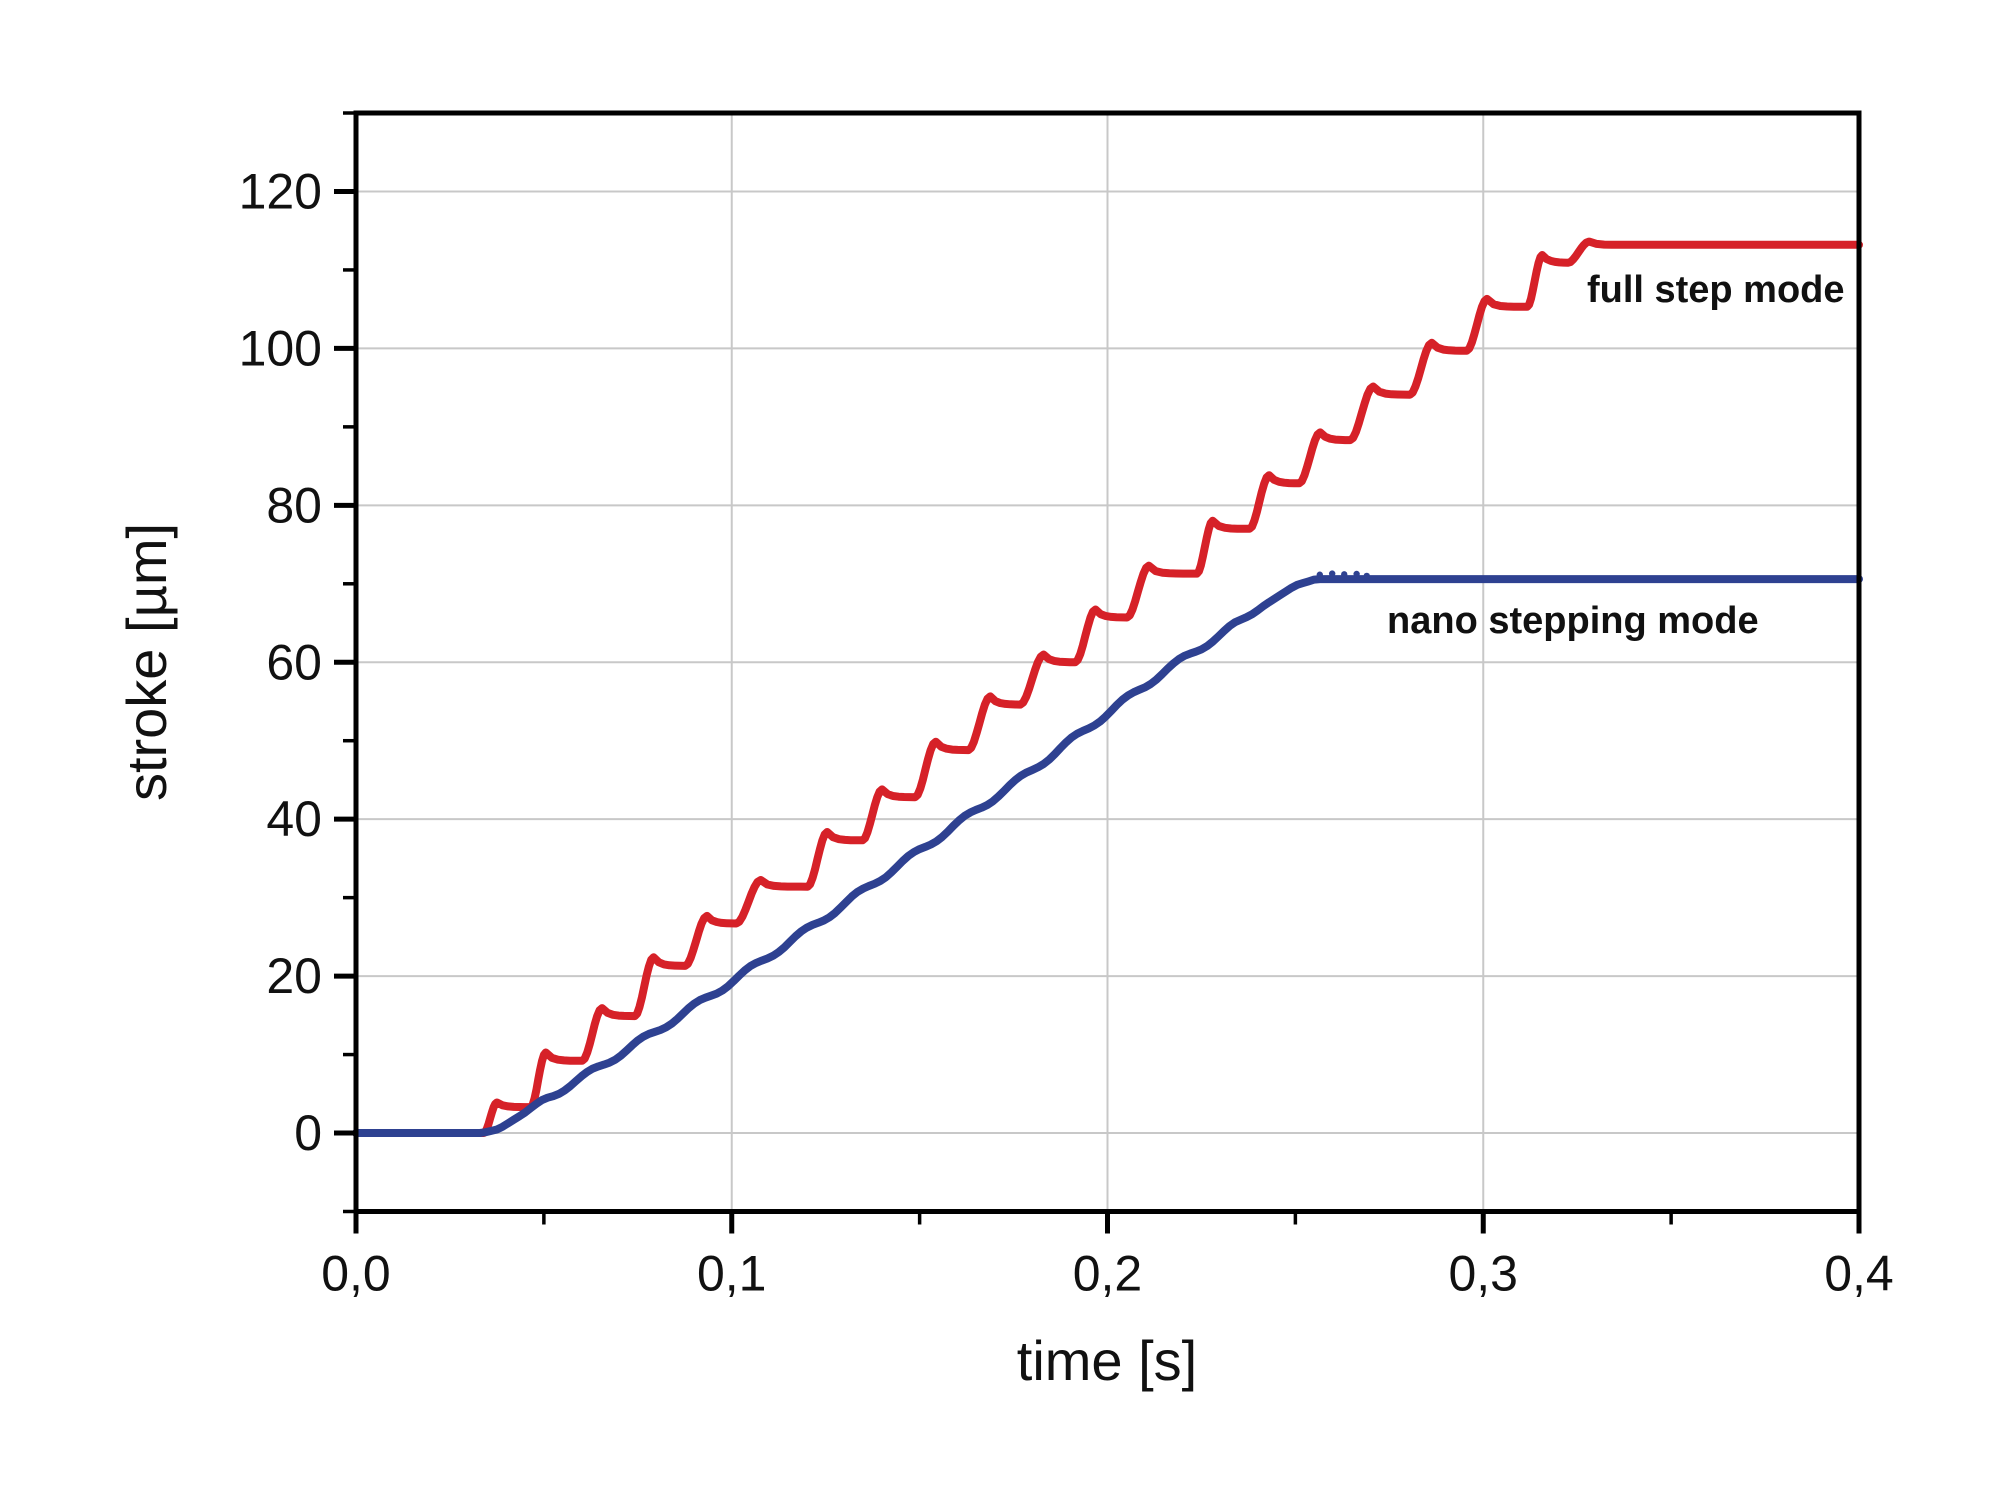 The height and width of the screenshot is (1500, 2000). I want to click on x-tick-label: 0,4, so click(1859, 1274).